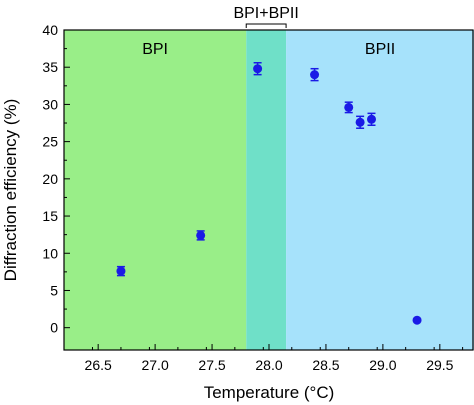 This screenshot has height=405, width=474. What do you see at coordinates (325, 365) in the screenshot?
I see `x-tick-label-4: 28.5` at bounding box center [325, 365].